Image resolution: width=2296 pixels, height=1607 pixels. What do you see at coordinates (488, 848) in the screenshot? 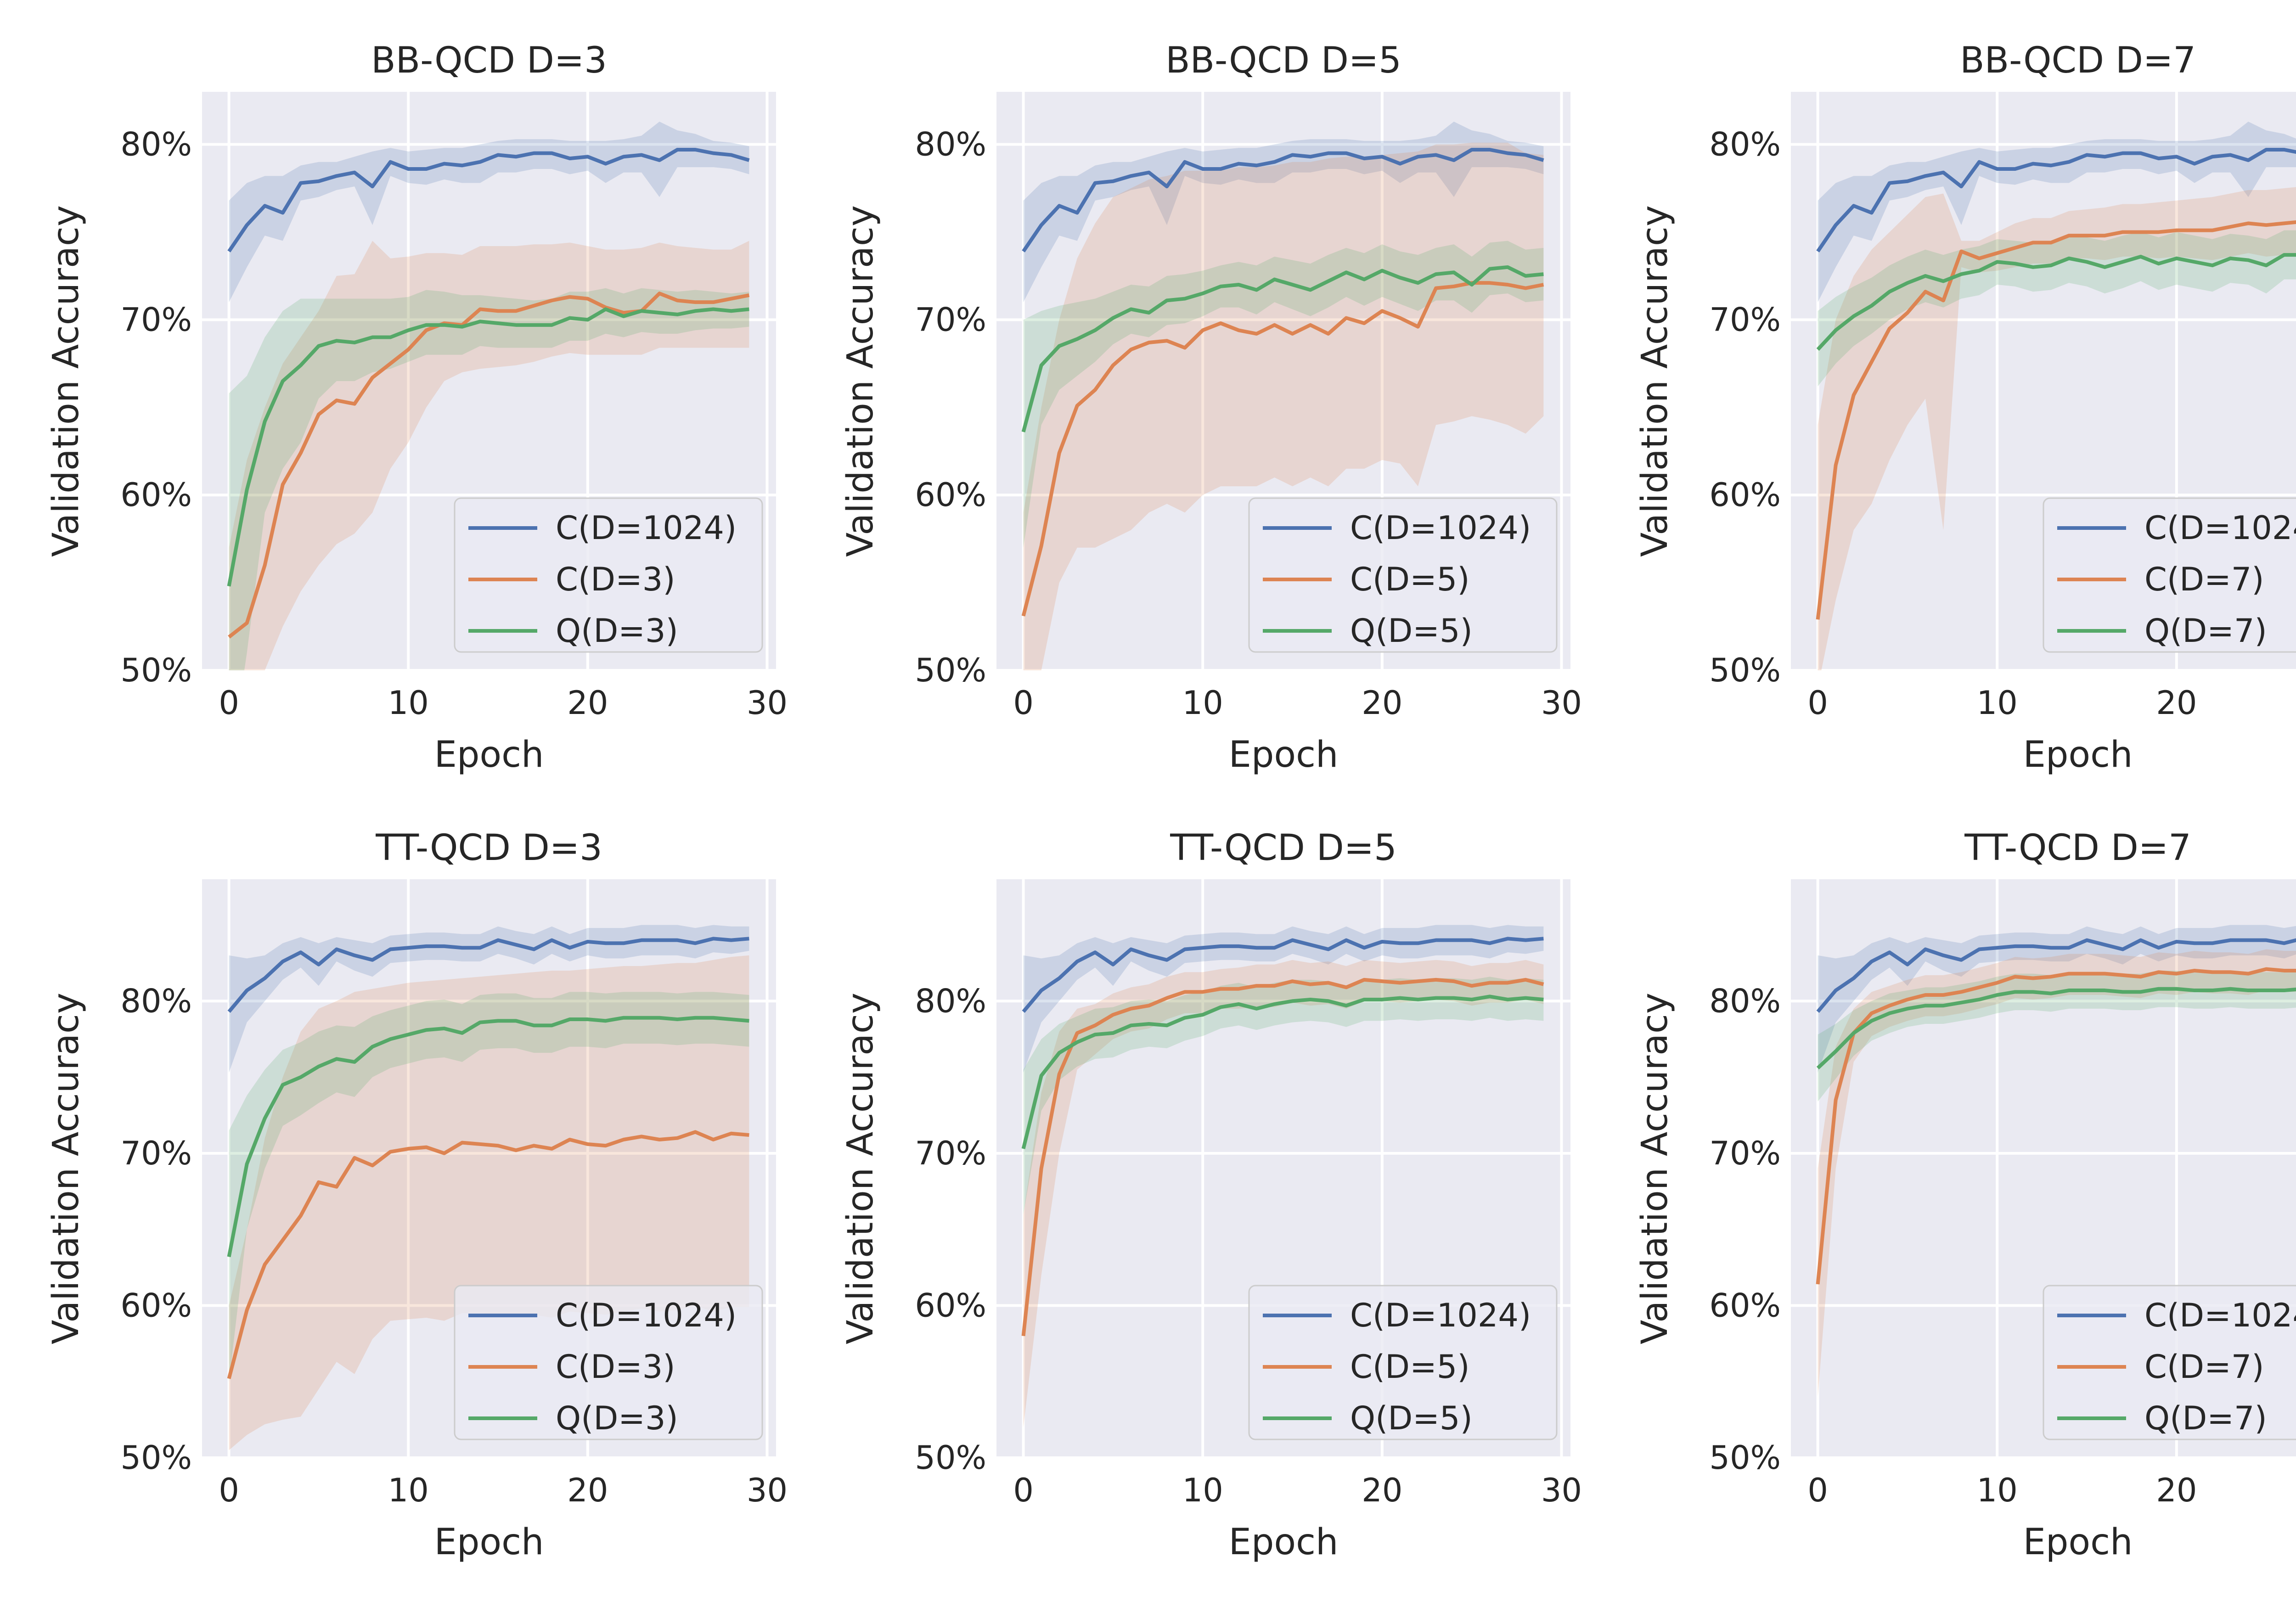
I see `chart-title: TT-QCD D=3` at bounding box center [488, 848].